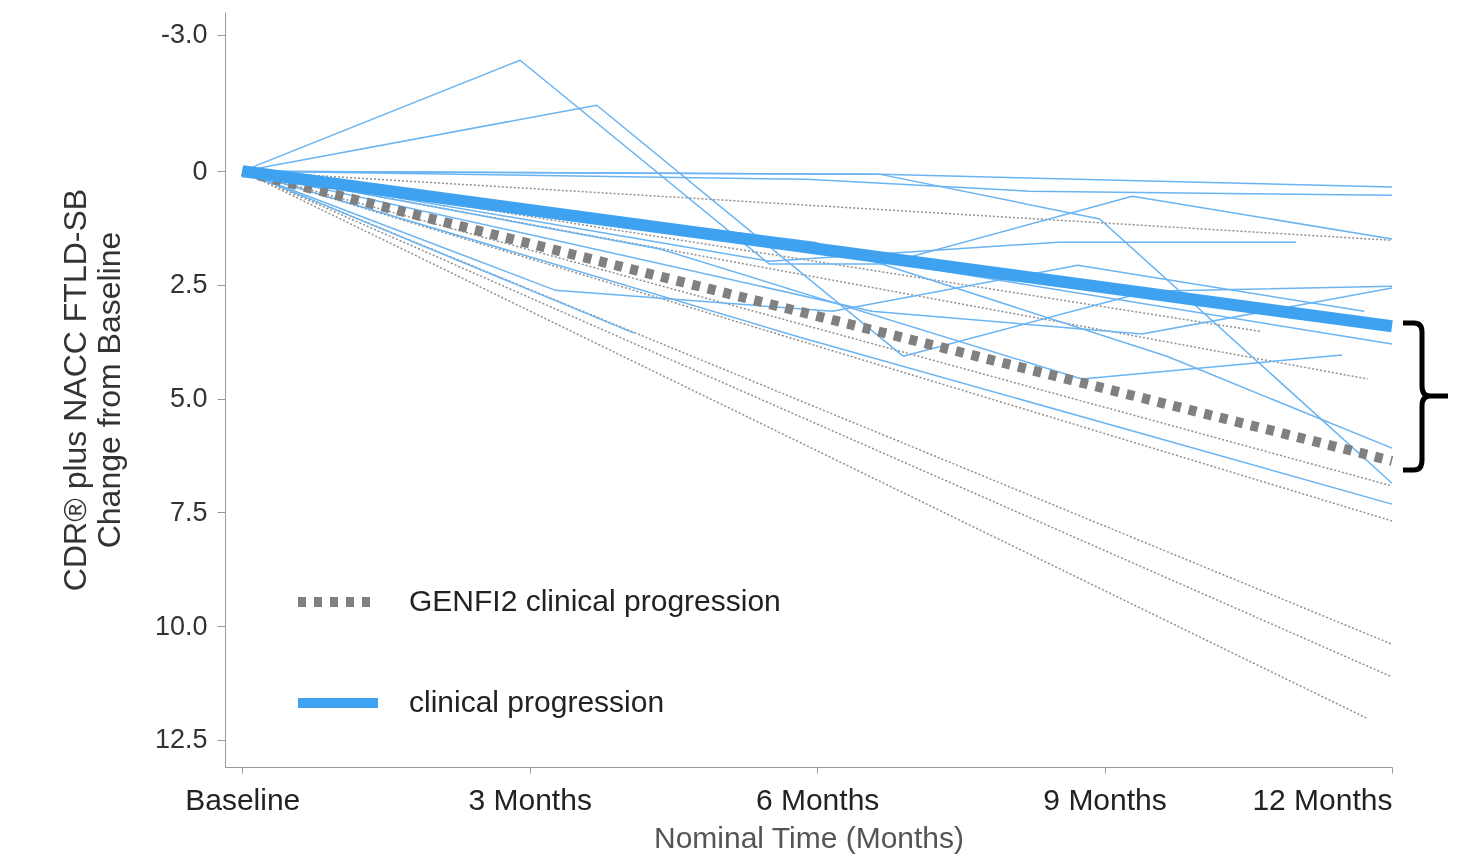 Image resolution: width=1474 pixels, height=863 pixels. What do you see at coordinates (530, 799) in the screenshot?
I see `x-tick-label: 3 Months` at bounding box center [530, 799].